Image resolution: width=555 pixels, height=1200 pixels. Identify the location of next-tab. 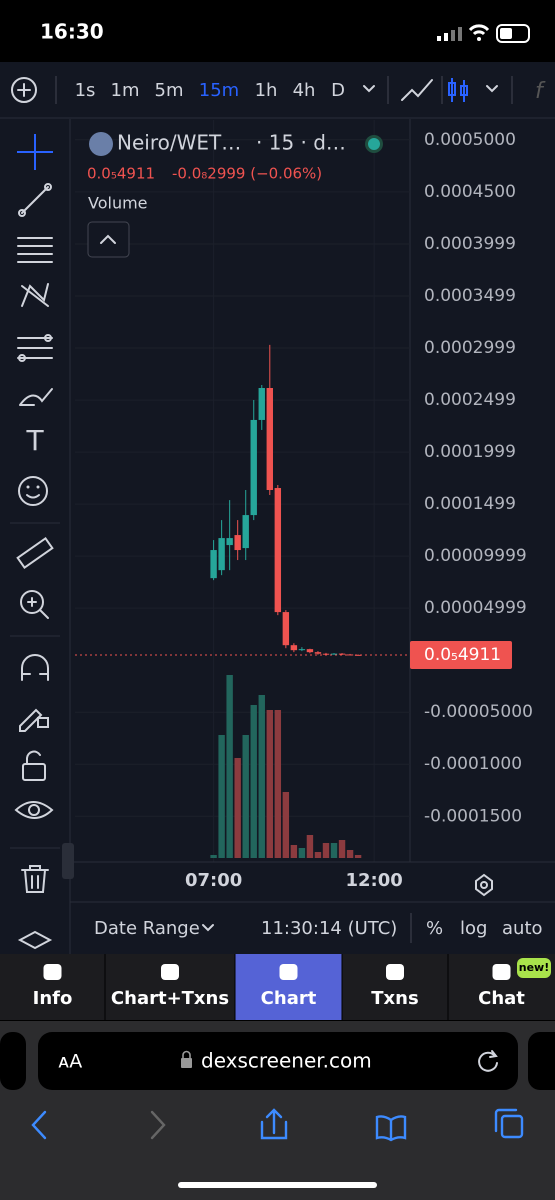
(541, 1061).